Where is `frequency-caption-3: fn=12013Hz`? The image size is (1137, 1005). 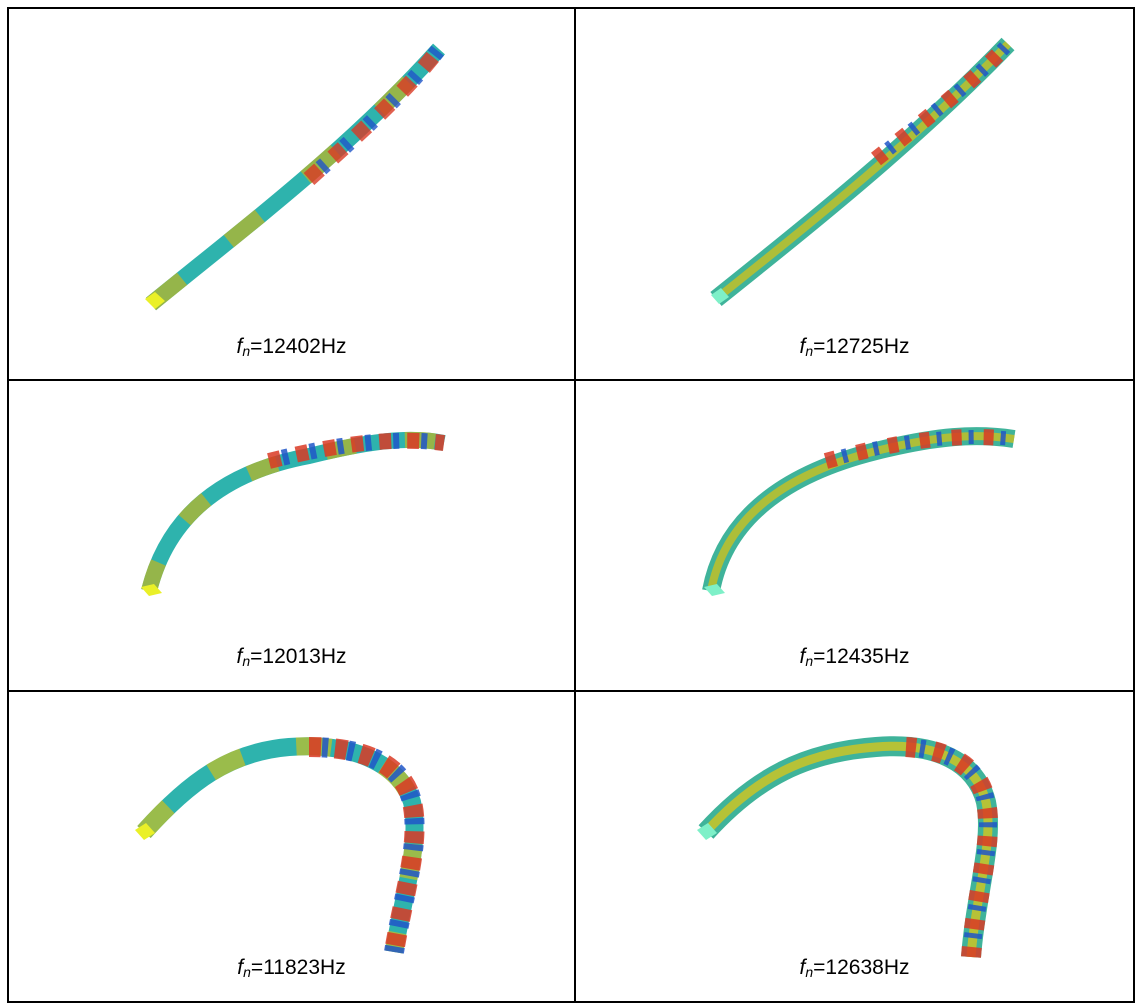
frequency-caption-3: fn=12013Hz is located at coordinates (291, 657).